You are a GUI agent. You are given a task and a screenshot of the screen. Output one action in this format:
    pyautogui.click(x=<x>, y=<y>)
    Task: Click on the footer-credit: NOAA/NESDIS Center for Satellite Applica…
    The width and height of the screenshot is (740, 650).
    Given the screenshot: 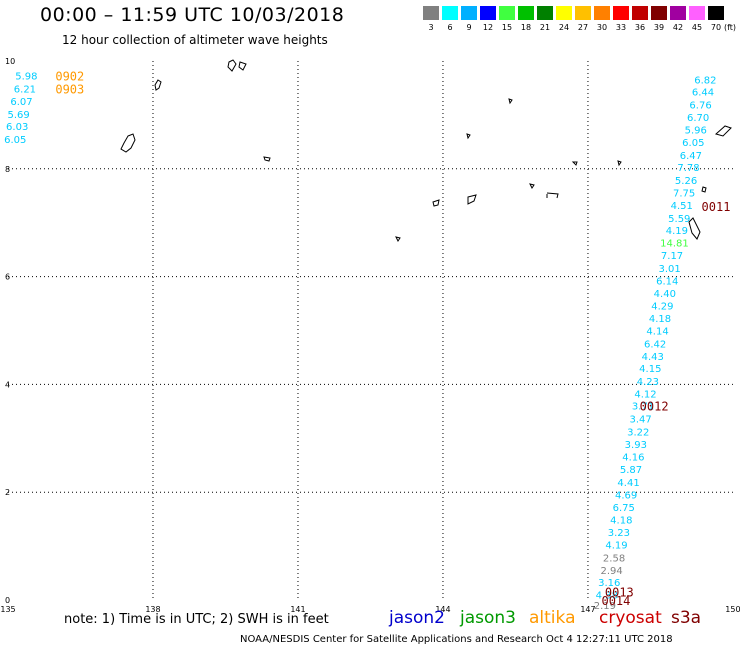 What is the action you would take?
    pyautogui.click(x=456, y=639)
    